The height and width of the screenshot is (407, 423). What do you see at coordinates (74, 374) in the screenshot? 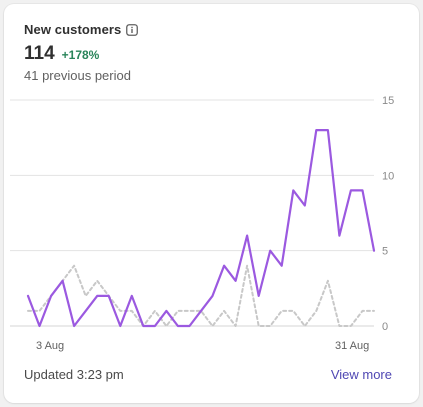
I see `updated-timestamp: Updated 3:23 pm` at bounding box center [74, 374].